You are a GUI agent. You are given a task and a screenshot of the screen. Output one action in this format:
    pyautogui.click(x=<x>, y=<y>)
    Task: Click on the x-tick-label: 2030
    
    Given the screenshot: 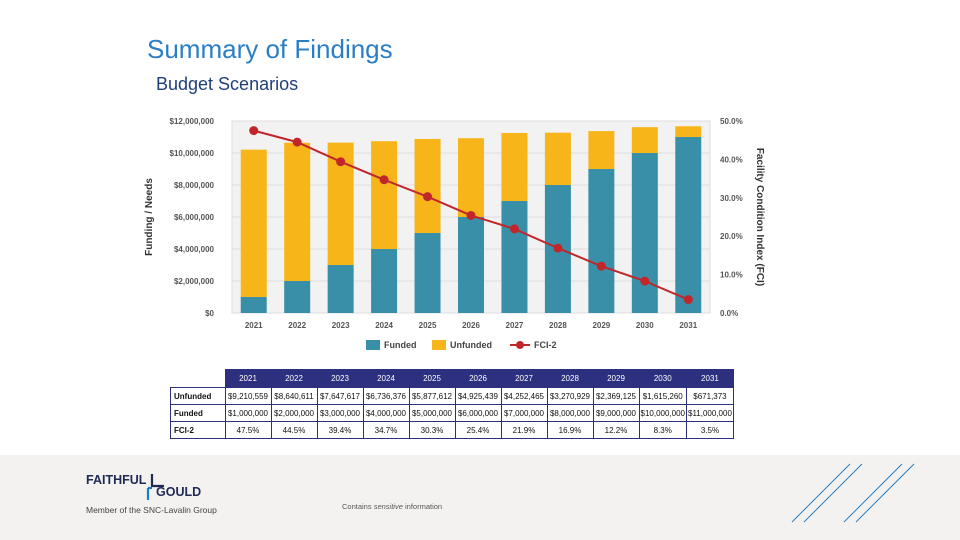 What is the action you would take?
    pyautogui.click(x=645, y=325)
    